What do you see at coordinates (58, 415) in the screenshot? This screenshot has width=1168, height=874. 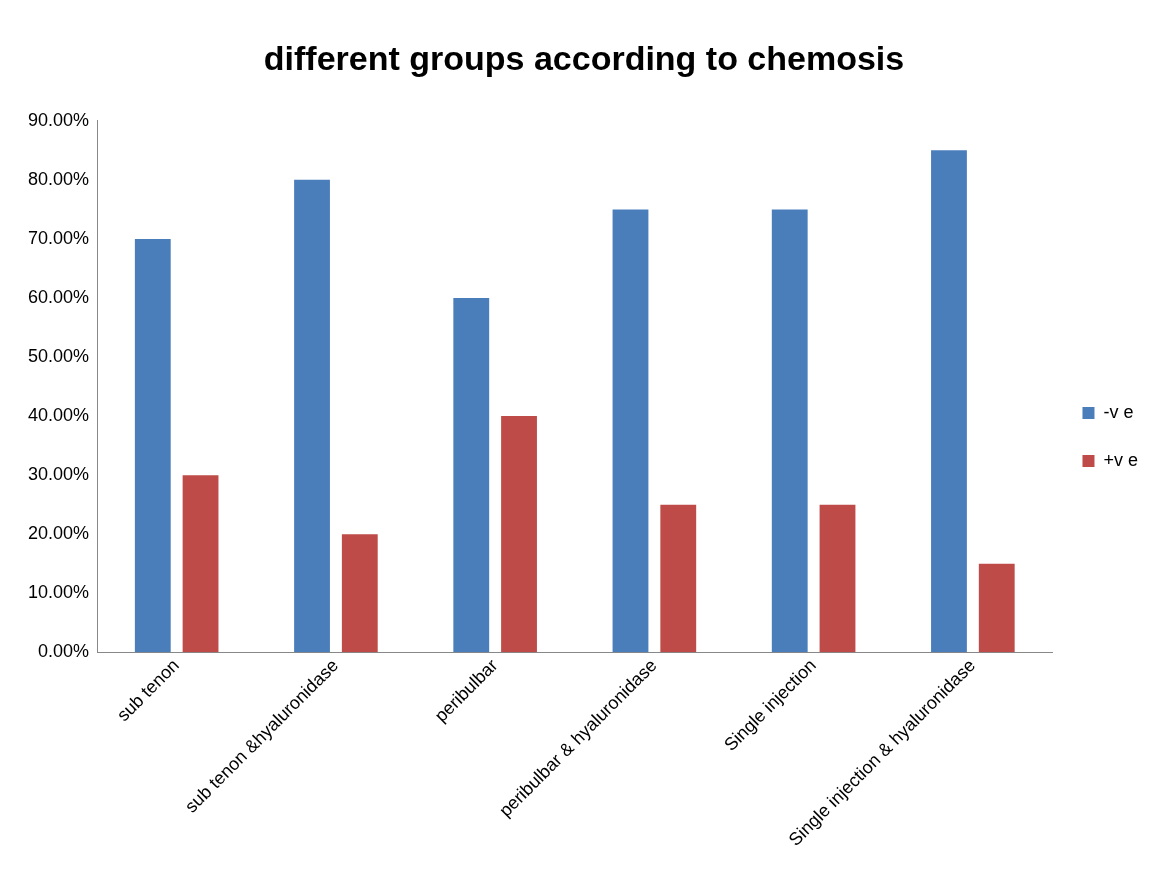 I see `y-tick-label: 40.00%` at bounding box center [58, 415].